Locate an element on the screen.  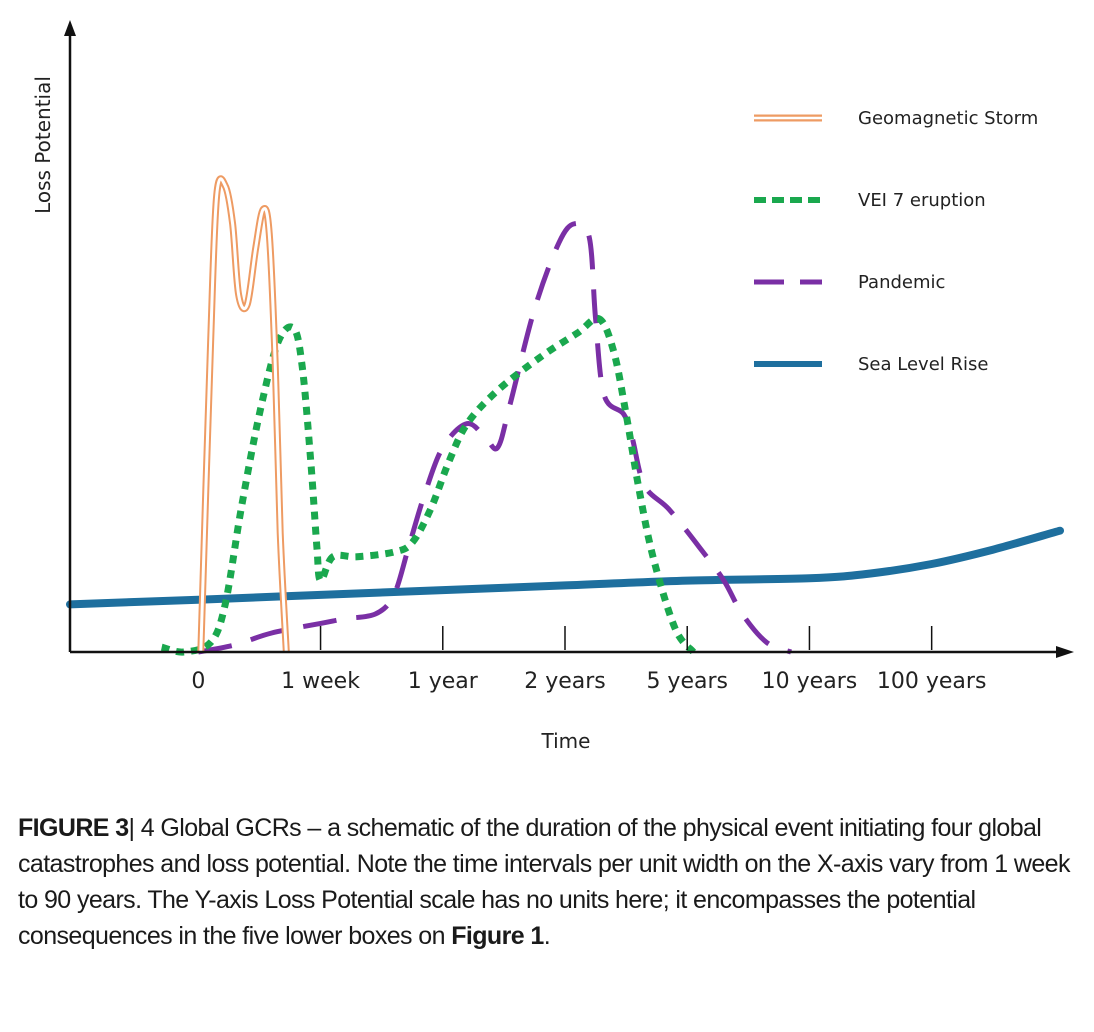
legend-item-vei-7-eruption: VEI 7 eruption is located at coordinates (870, 200).